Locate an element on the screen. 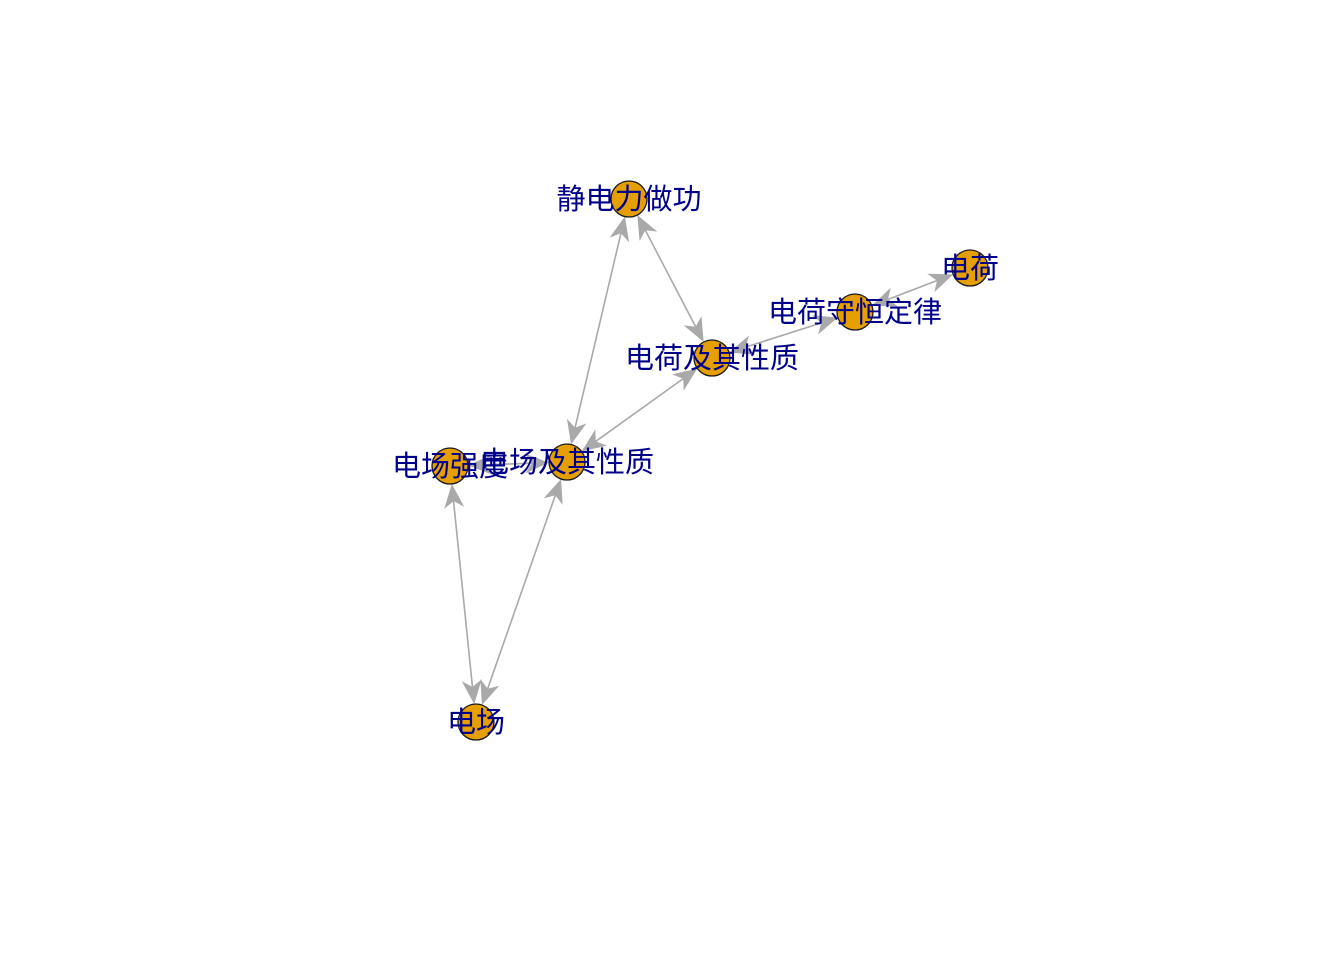  node-qiangdu is located at coordinates (450, 466).